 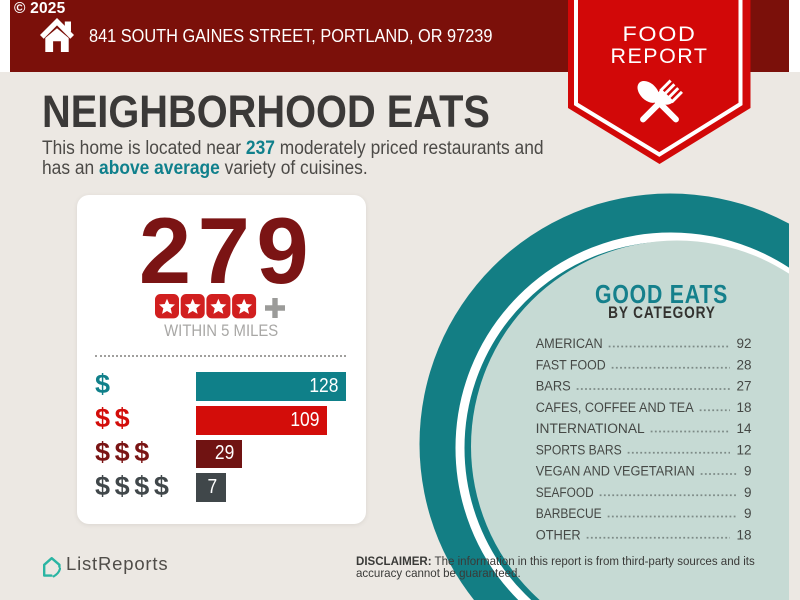 What do you see at coordinates (590, 428) in the screenshot?
I see `svg-text: INTERNATIONAL` at bounding box center [590, 428].